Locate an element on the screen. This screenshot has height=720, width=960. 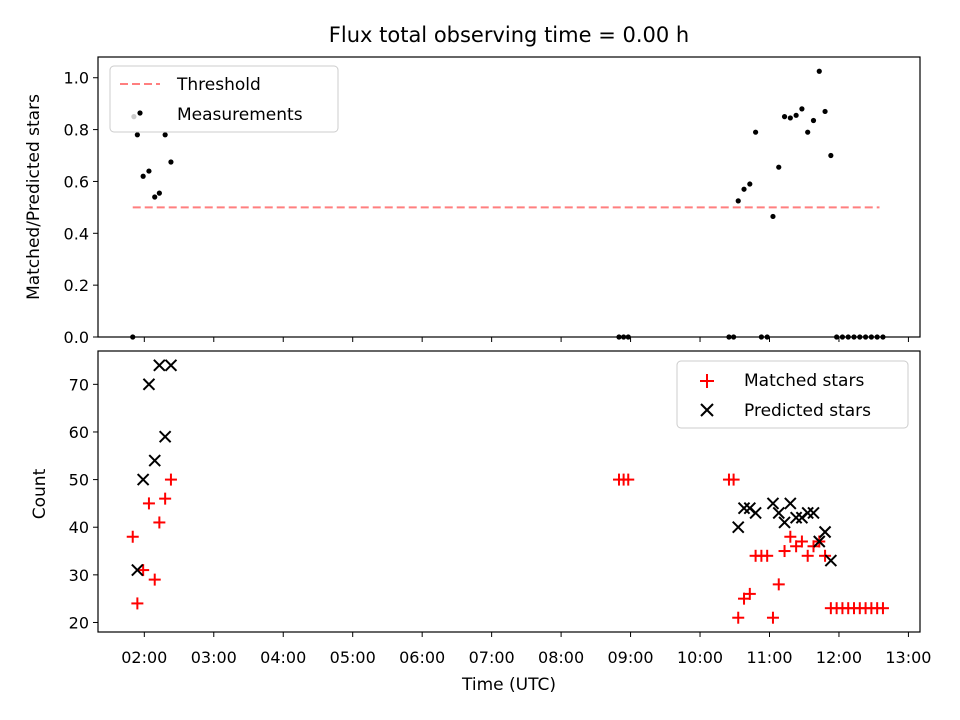
bottom-x-tick-label: 12:00 is located at coordinates (839, 657).